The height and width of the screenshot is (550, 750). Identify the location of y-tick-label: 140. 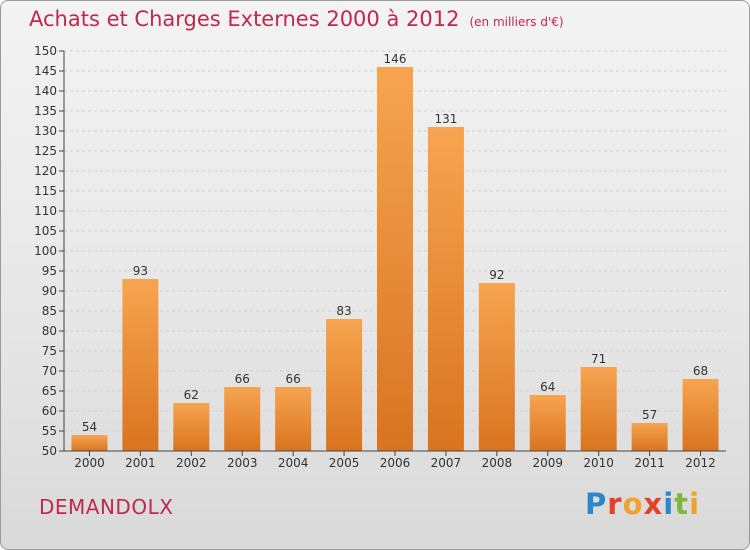
(45, 91).